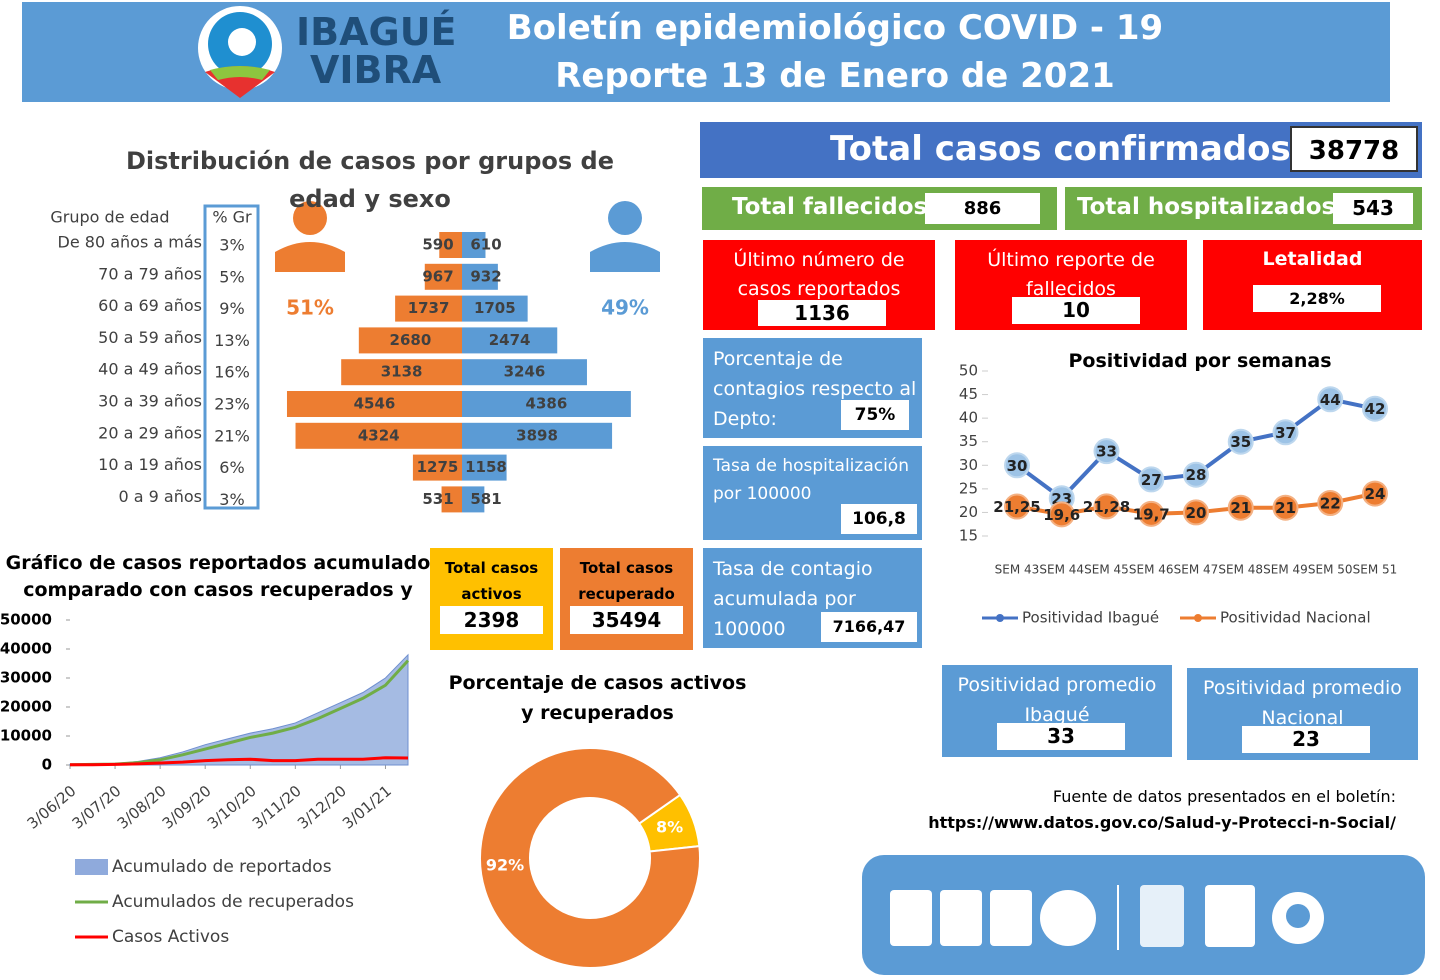  I want to click on bar-label: 3138, so click(402, 372).